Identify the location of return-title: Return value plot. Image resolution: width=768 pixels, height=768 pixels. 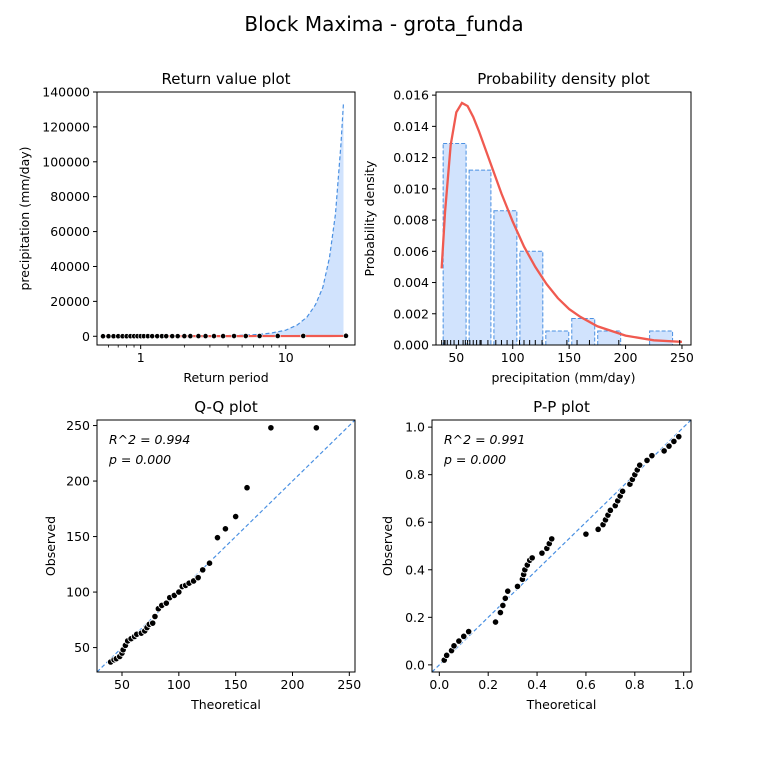
(225, 79).